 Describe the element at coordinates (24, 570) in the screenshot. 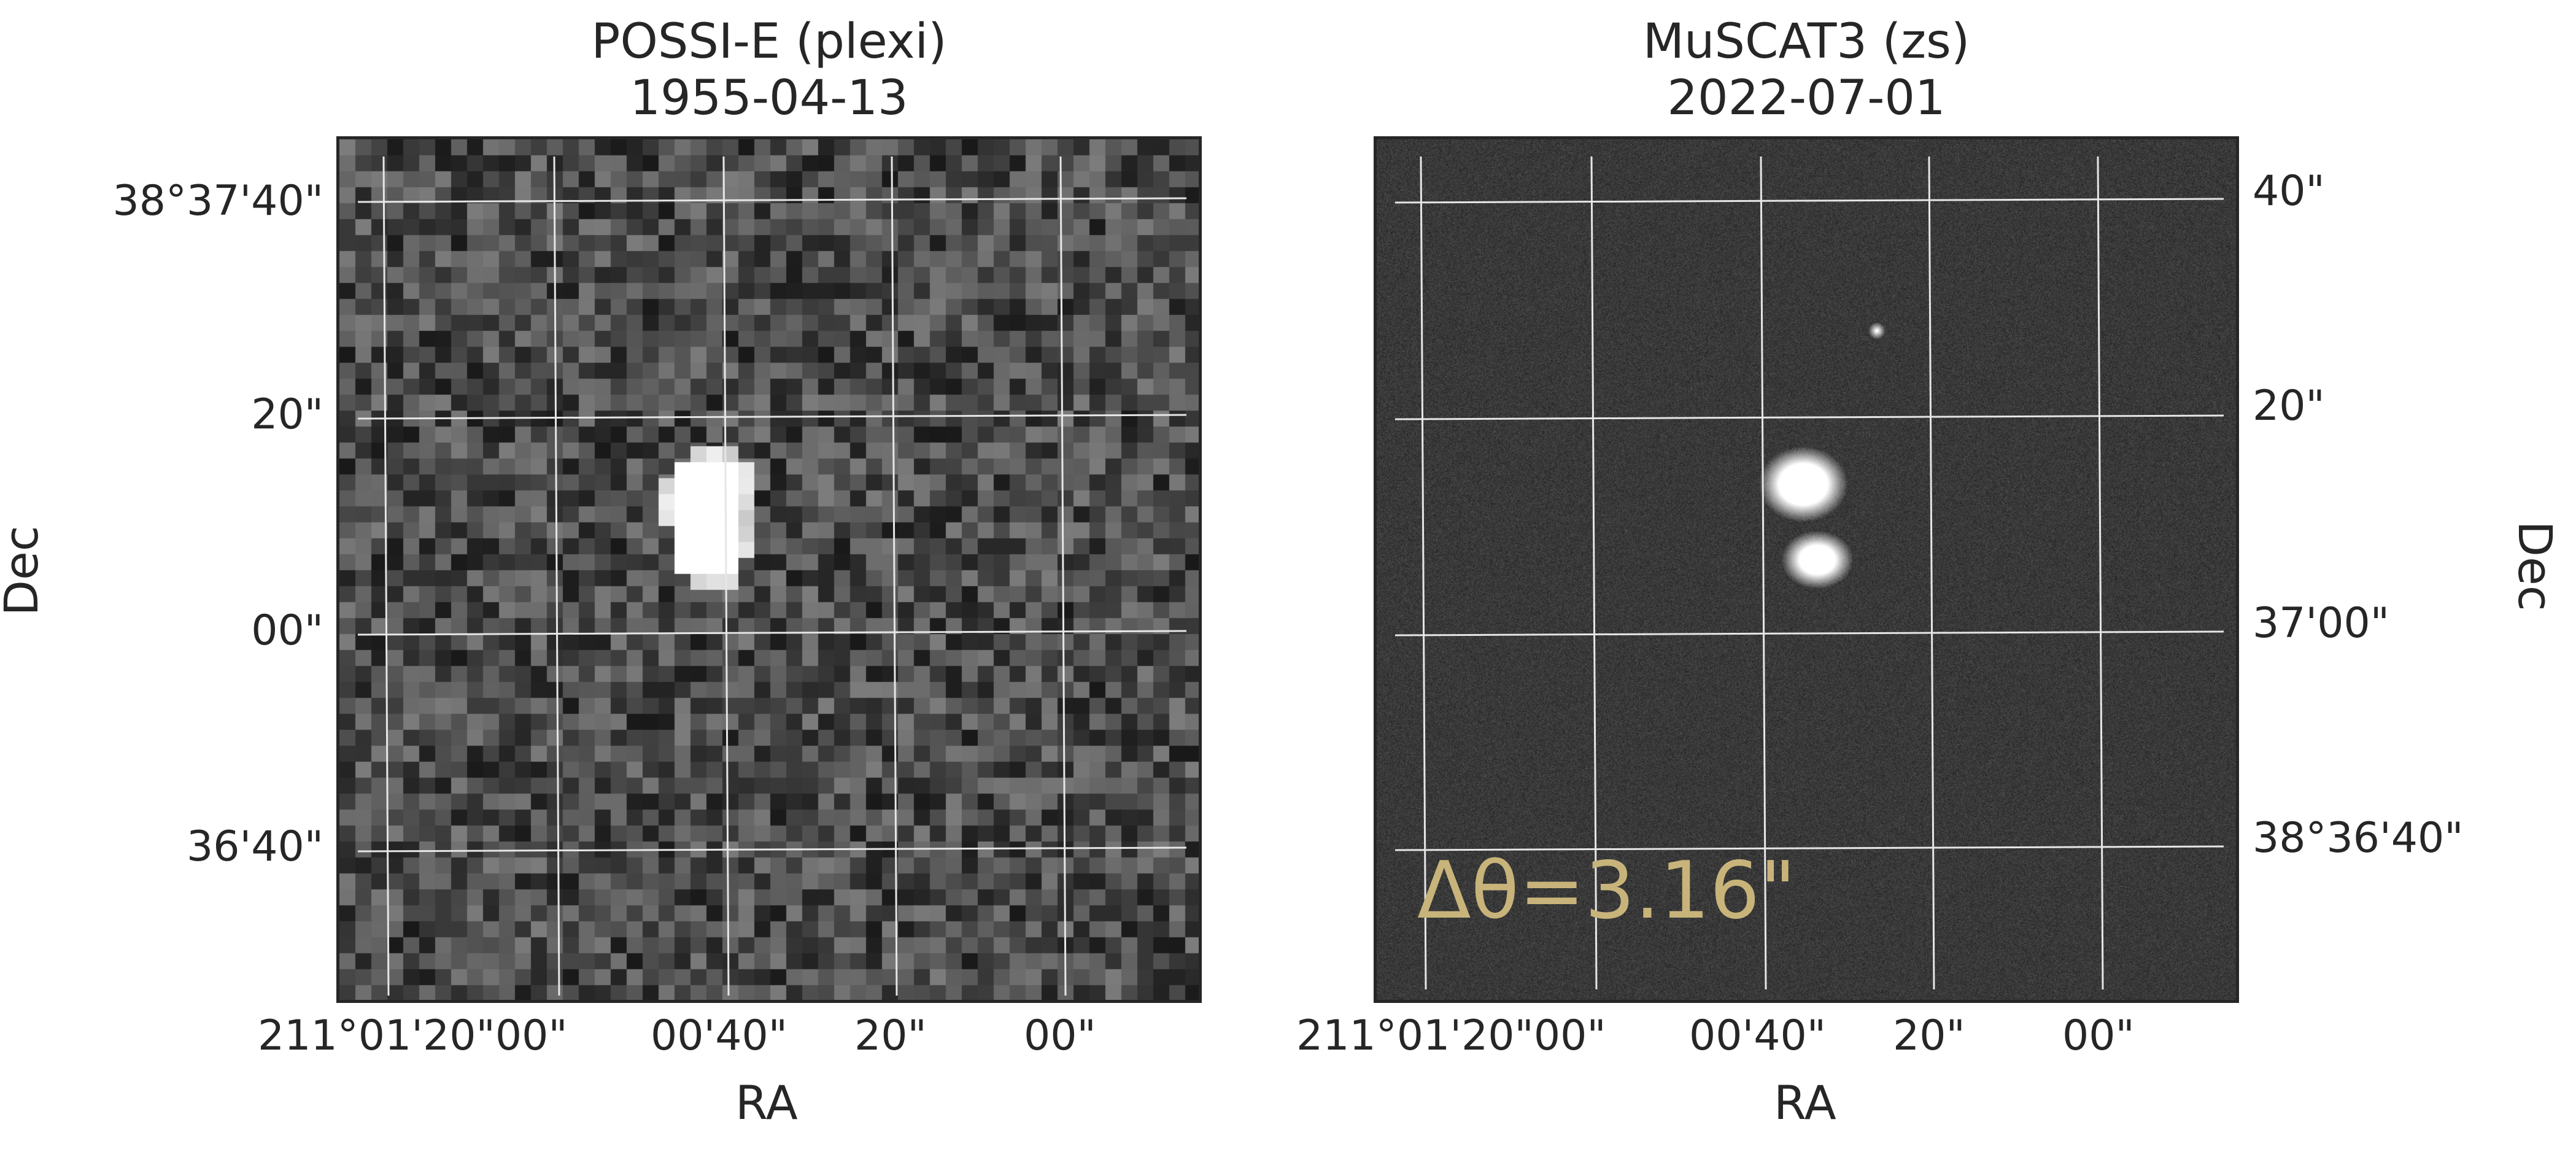

I see `left-y-axis-label: Dec` at that location.